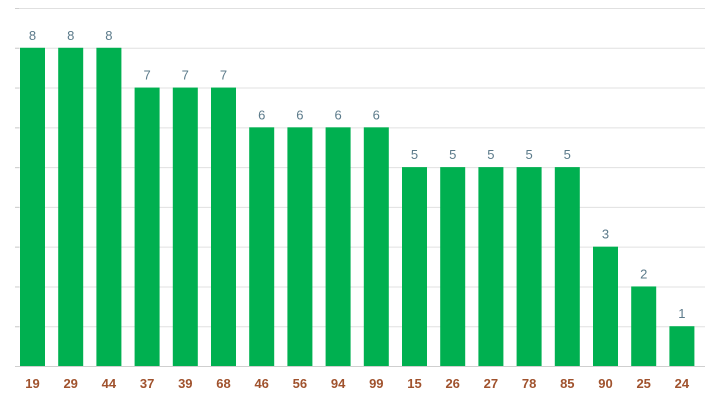 The image size is (717, 405). What do you see at coordinates (643, 383) in the screenshot?
I see `x-tick-label: 25` at bounding box center [643, 383].